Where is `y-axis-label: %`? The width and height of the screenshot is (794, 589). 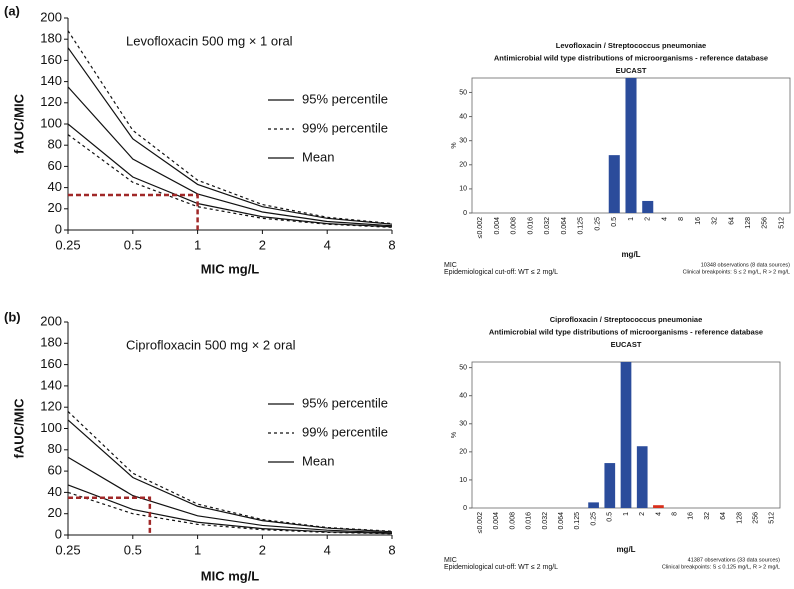 y-axis-label: % is located at coordinates (454, 435).